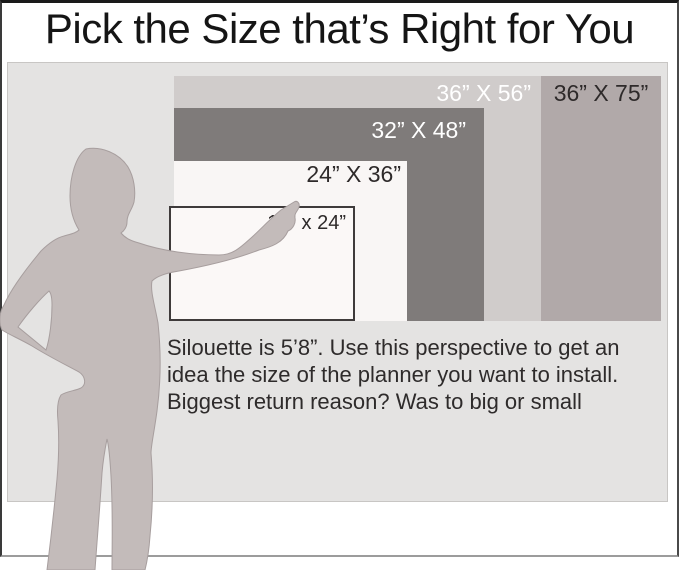 This screenshot has height=570, width=679. I want to click on board-19x24-label: 19” x 24”, so click(306, 223).